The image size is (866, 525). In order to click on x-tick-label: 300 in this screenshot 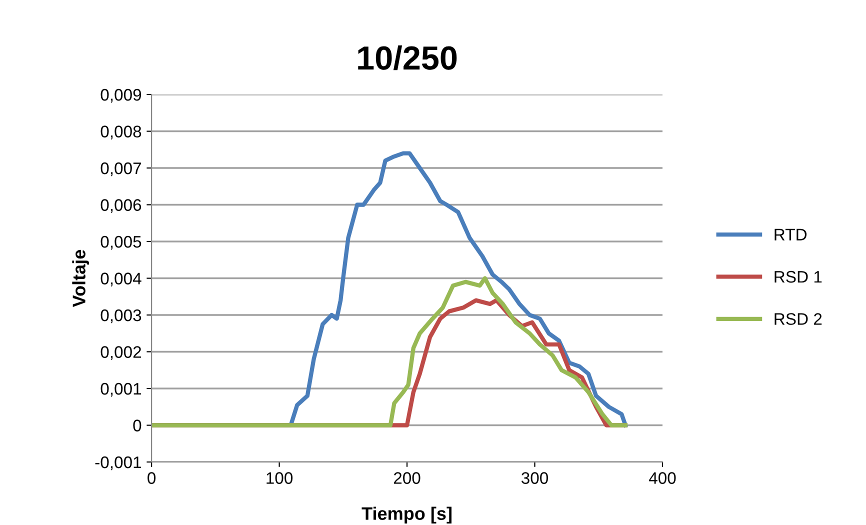, I will do `click(534, 478)`.